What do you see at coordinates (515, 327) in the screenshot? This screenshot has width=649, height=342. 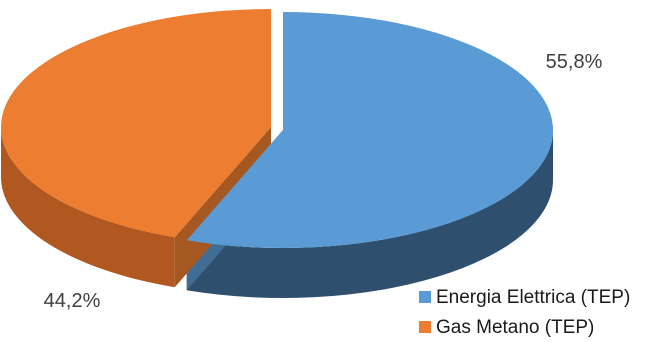 I see `legend-label-gas: Gas Metano (TEP)` at bounding box center [515, 327].